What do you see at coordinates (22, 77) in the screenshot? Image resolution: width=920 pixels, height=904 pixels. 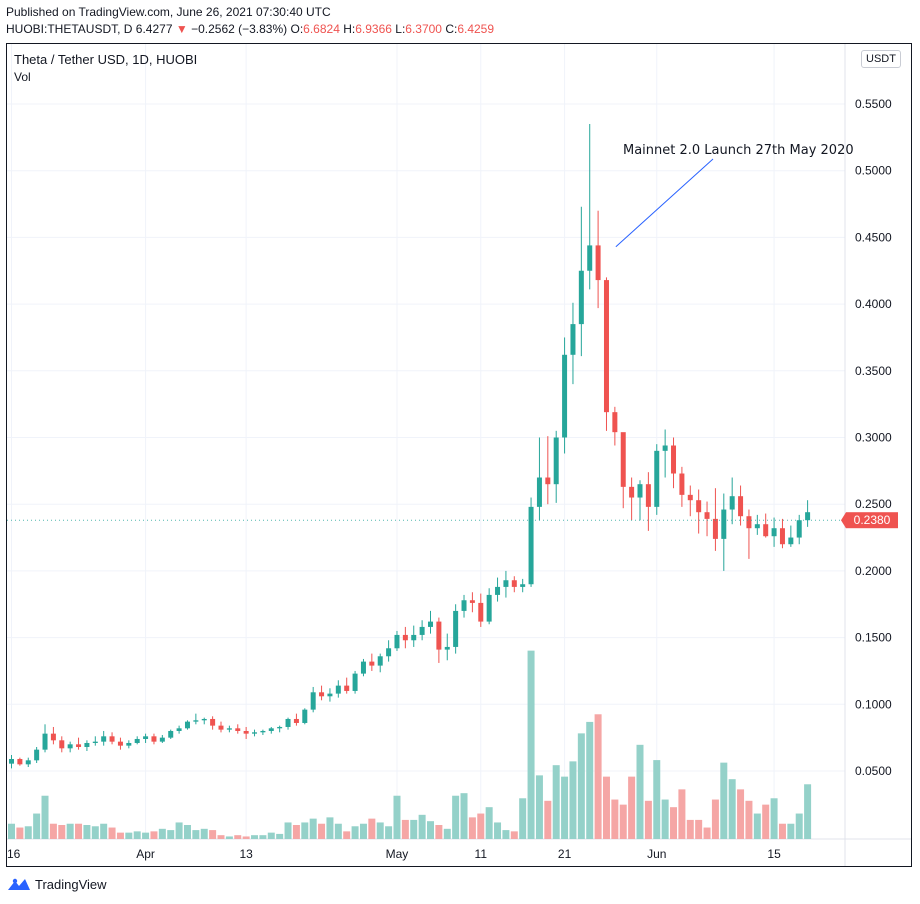 I see `volume-label: Vol` at bounding box center [22, 77].